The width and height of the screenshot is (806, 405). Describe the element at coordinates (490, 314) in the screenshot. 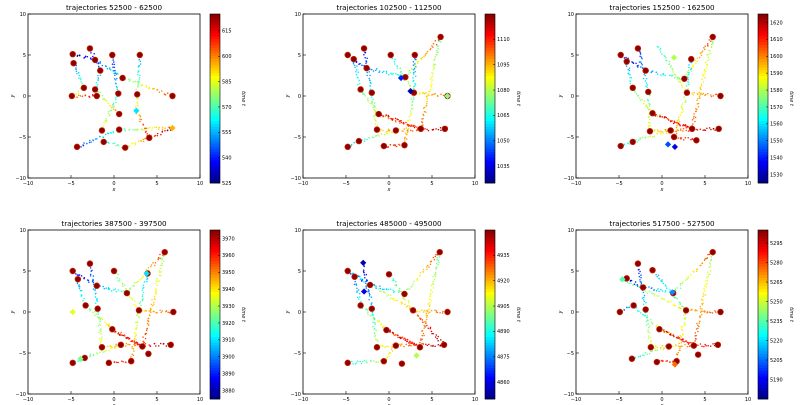

I see `colorbar-frame` at that location.